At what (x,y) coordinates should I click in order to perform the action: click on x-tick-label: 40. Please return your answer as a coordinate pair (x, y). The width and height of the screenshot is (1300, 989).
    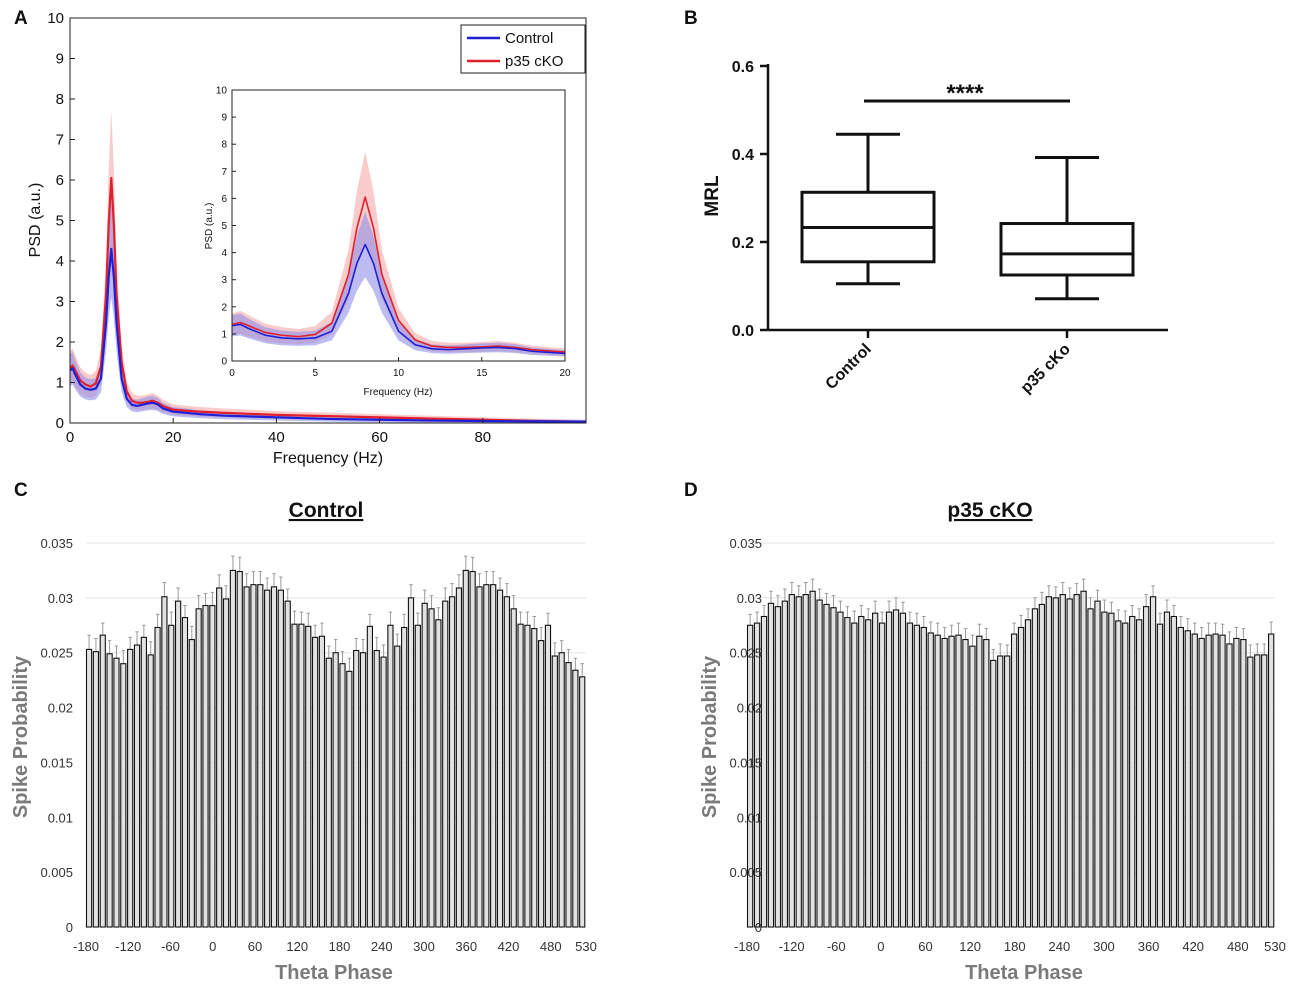
    Looking at the image, I should click on (276, 437).